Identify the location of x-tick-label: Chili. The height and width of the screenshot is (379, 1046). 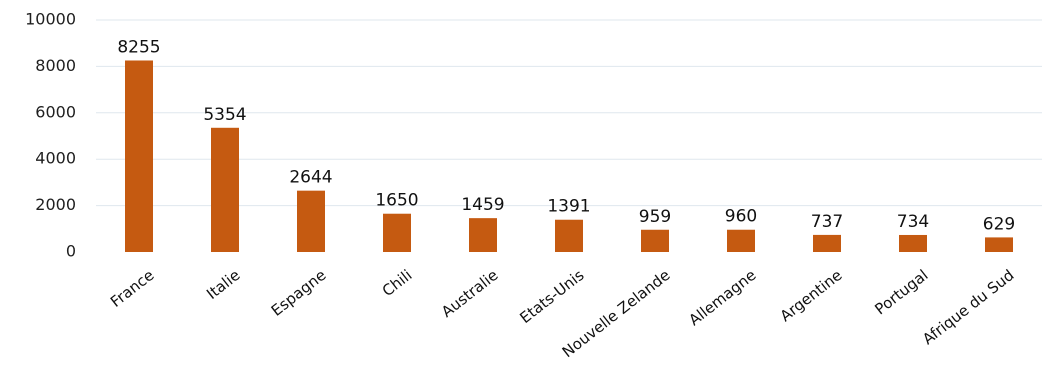
(397, 283).